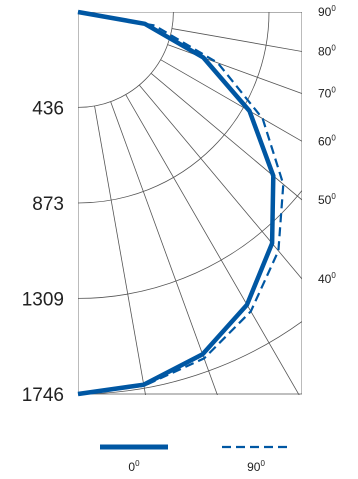 The width and height of the screenshot is (358, 479). Describe the element at coordinates (327, 140) in the screenshot. I see `angle-label-60: 600` at that location.